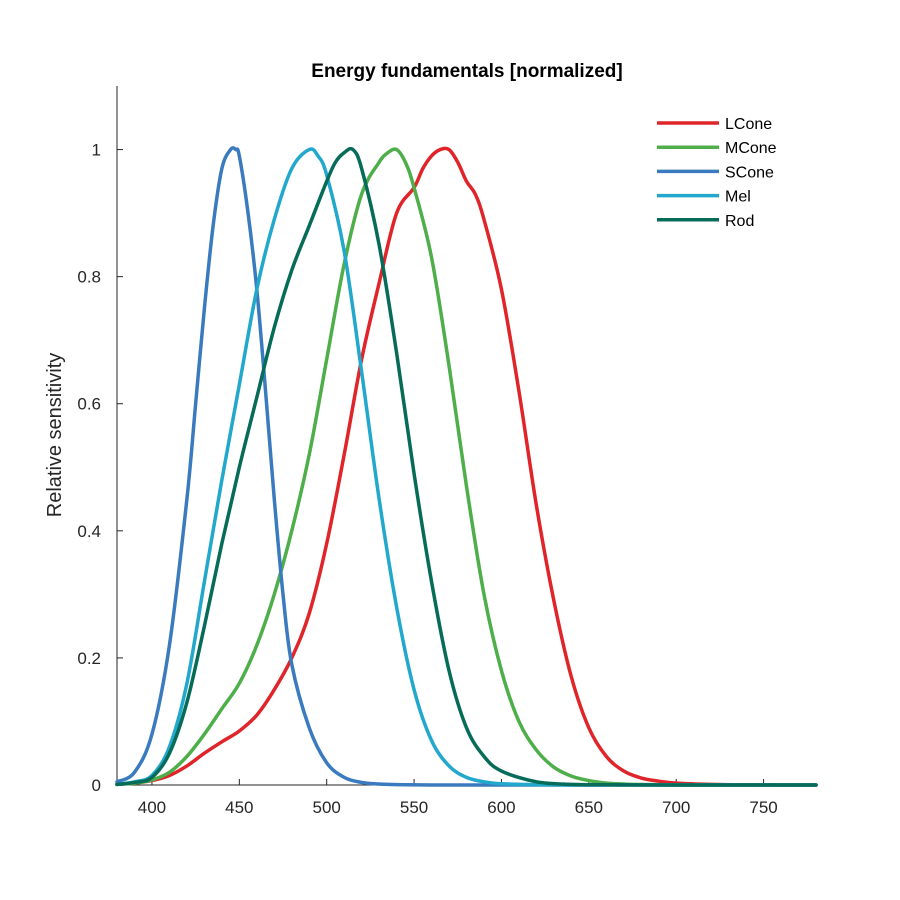 The width and height of the screenshot is (900, 900). I want to click on x-tick-label: 600, so click(501, 807).